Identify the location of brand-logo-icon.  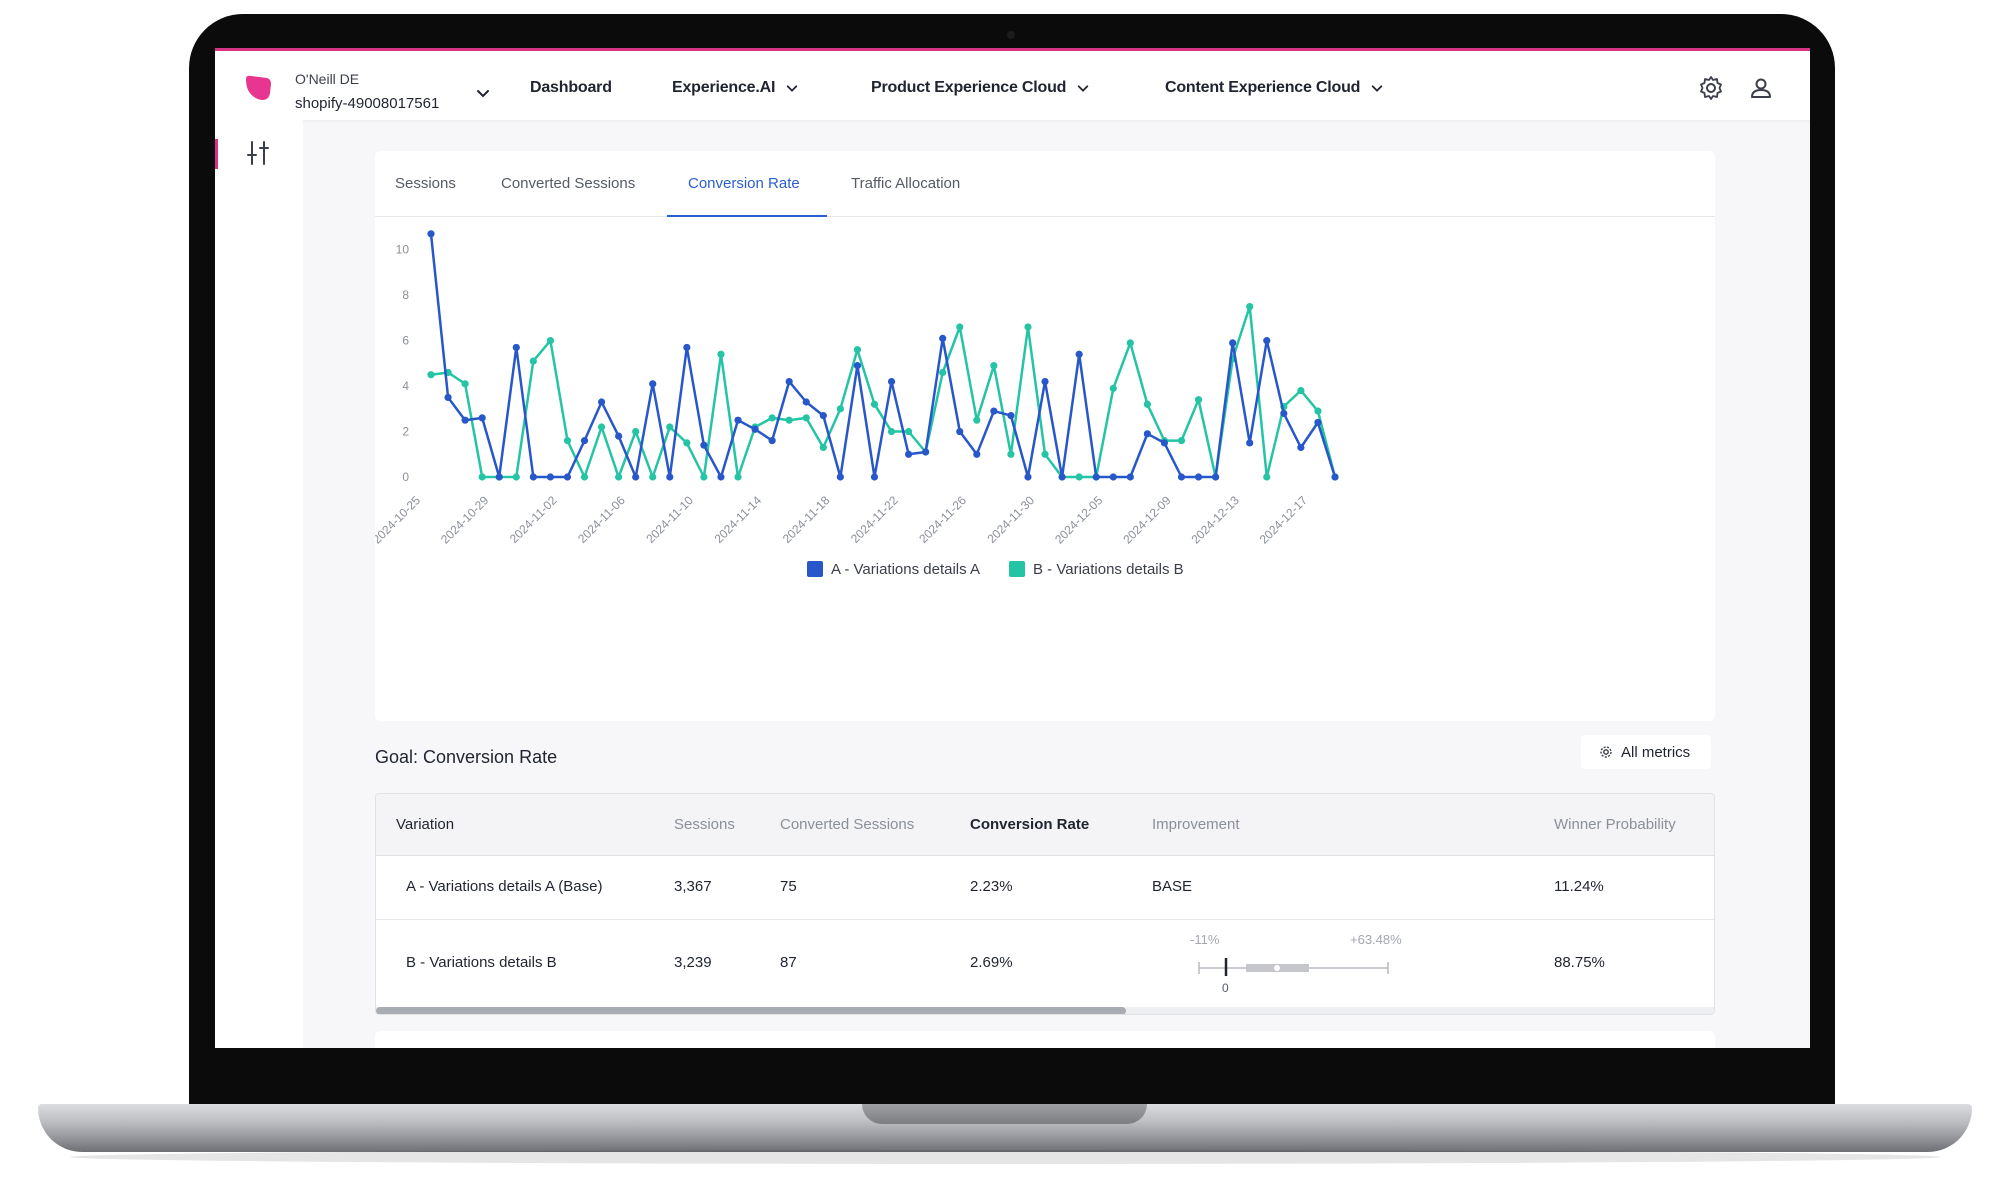
(258, 88).